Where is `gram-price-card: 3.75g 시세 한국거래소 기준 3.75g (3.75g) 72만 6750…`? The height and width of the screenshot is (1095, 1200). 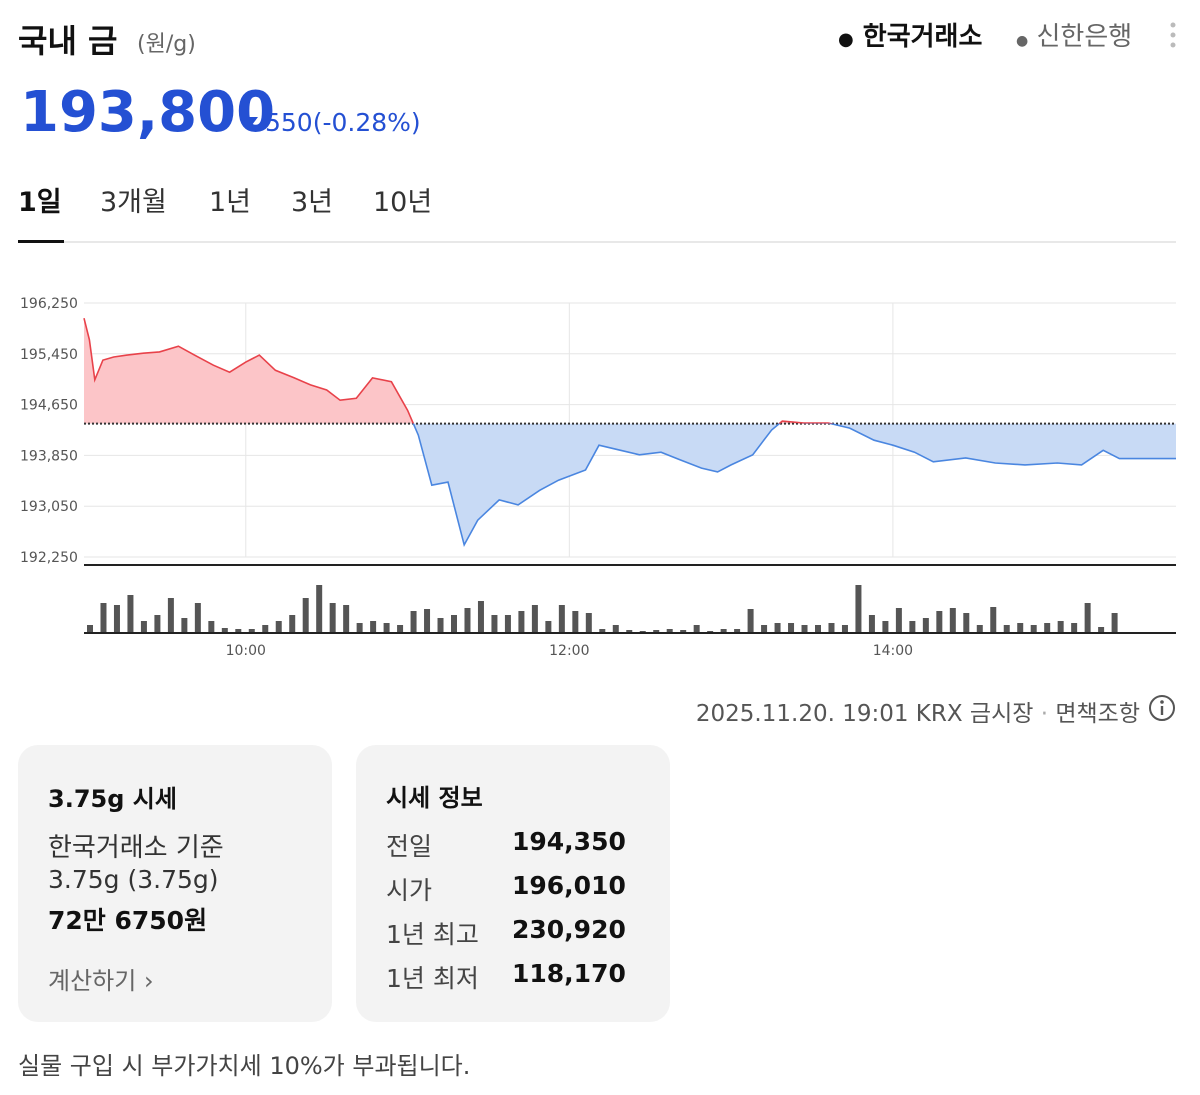 gram-price-card: 3.75g 시세 한국거래소 기준 3.75g (3.75g) 72만 6750… is located at coordinates (175, 883).